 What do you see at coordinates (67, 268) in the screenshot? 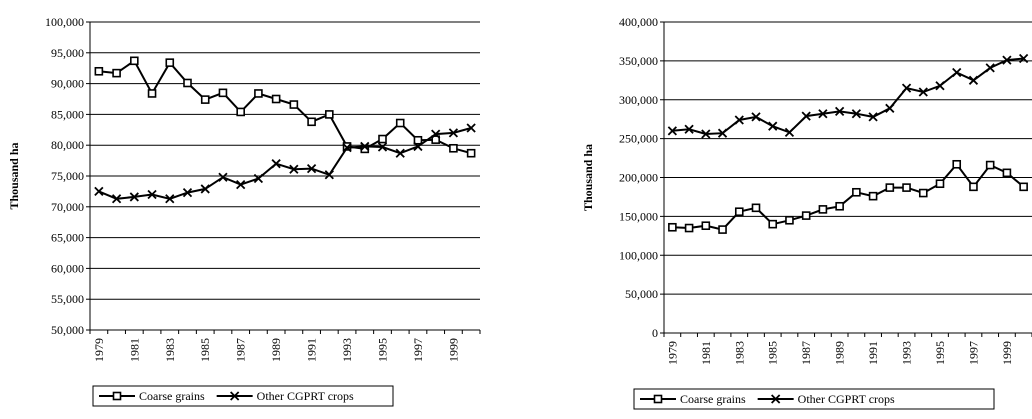
I see `y-tick-label: 60,000` at bounding box center [67, 268].